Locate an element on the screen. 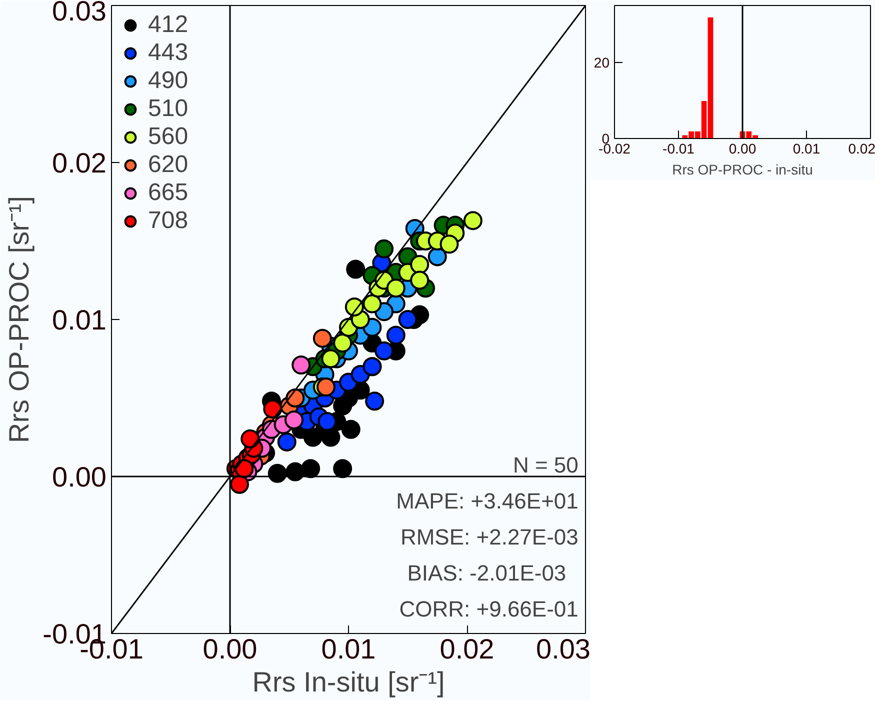 Image resolution: width=883 pixels, height=708 pixels. annotation: RMSE: +2.27E-03 is located at coordinates (489, 537).